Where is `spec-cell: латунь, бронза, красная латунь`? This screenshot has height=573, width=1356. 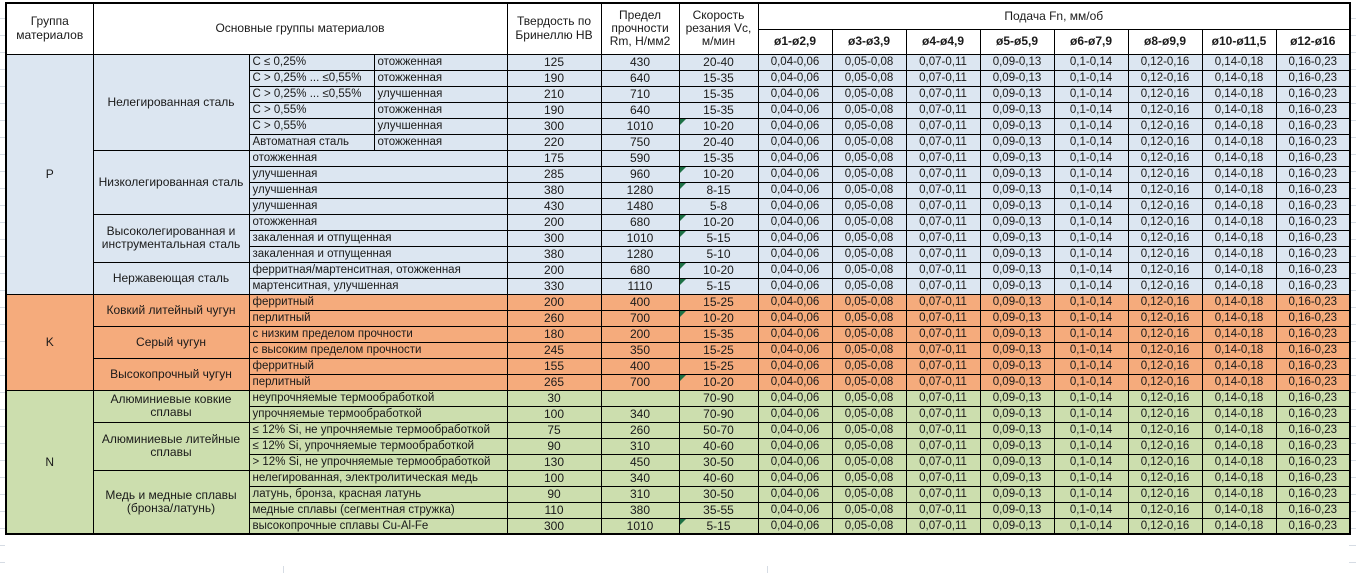
spec-cell: латунь, бронза, красная латунь is located at coordinates (378, 494).